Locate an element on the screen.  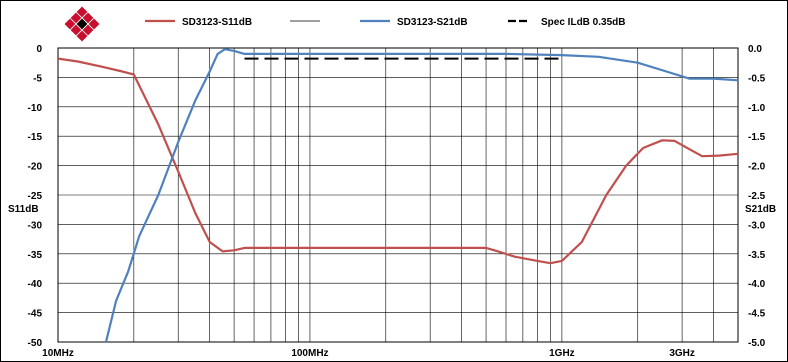
left-tick-label: -35 is located at coordinates (35, 255).